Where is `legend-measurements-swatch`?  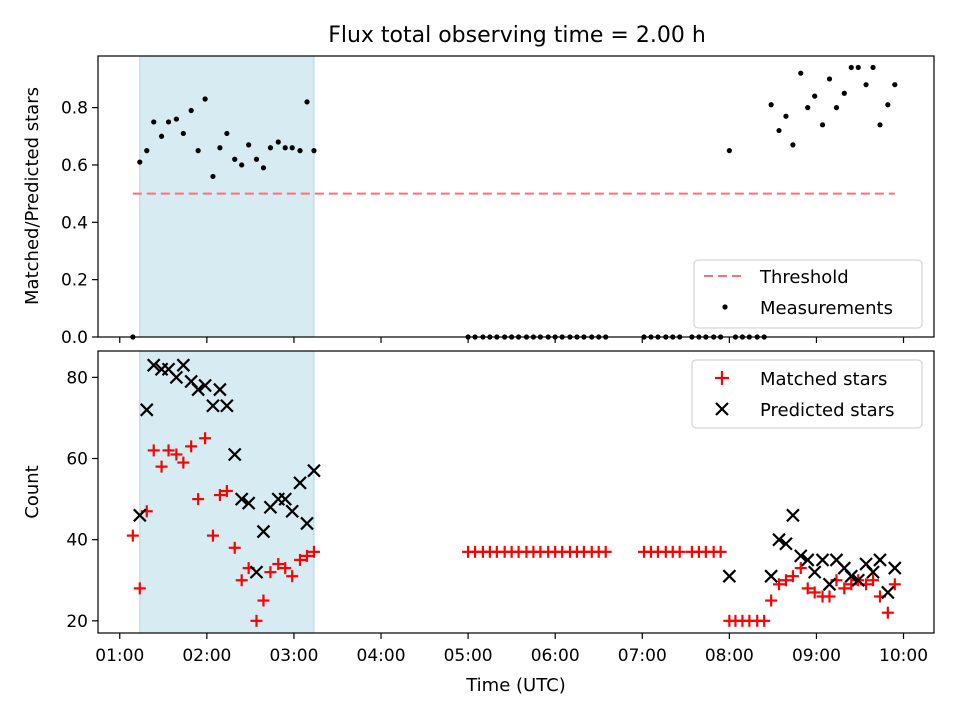 legend-measurements-swatch is located at coordinates (725, 307).